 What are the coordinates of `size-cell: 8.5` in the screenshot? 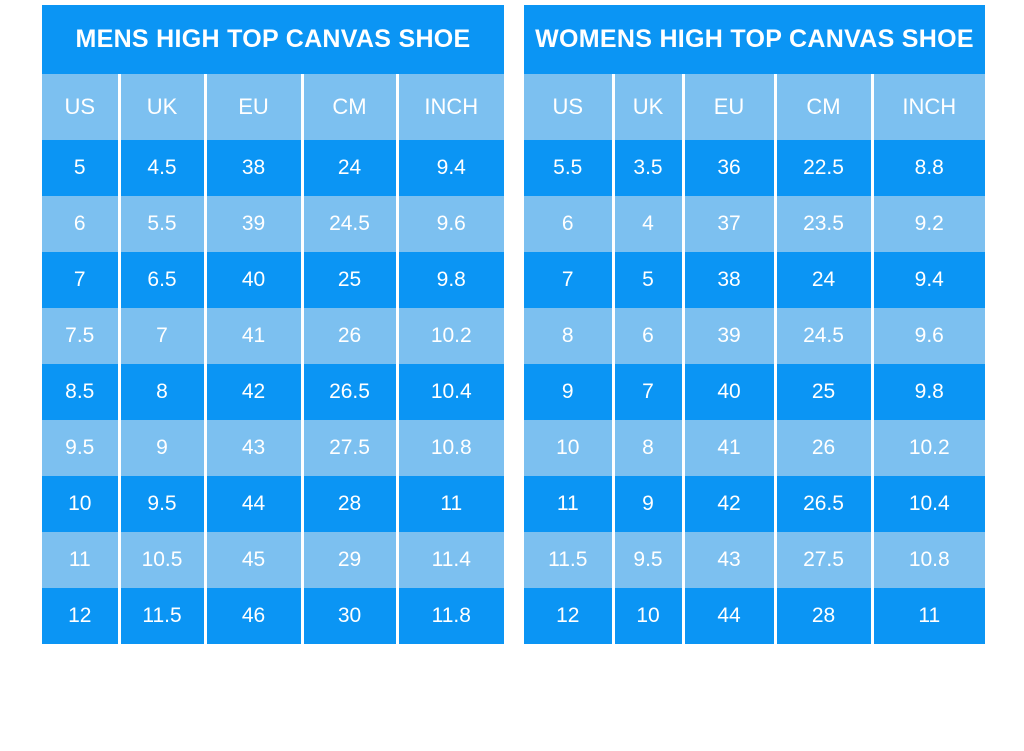 It's located at (80, 392).